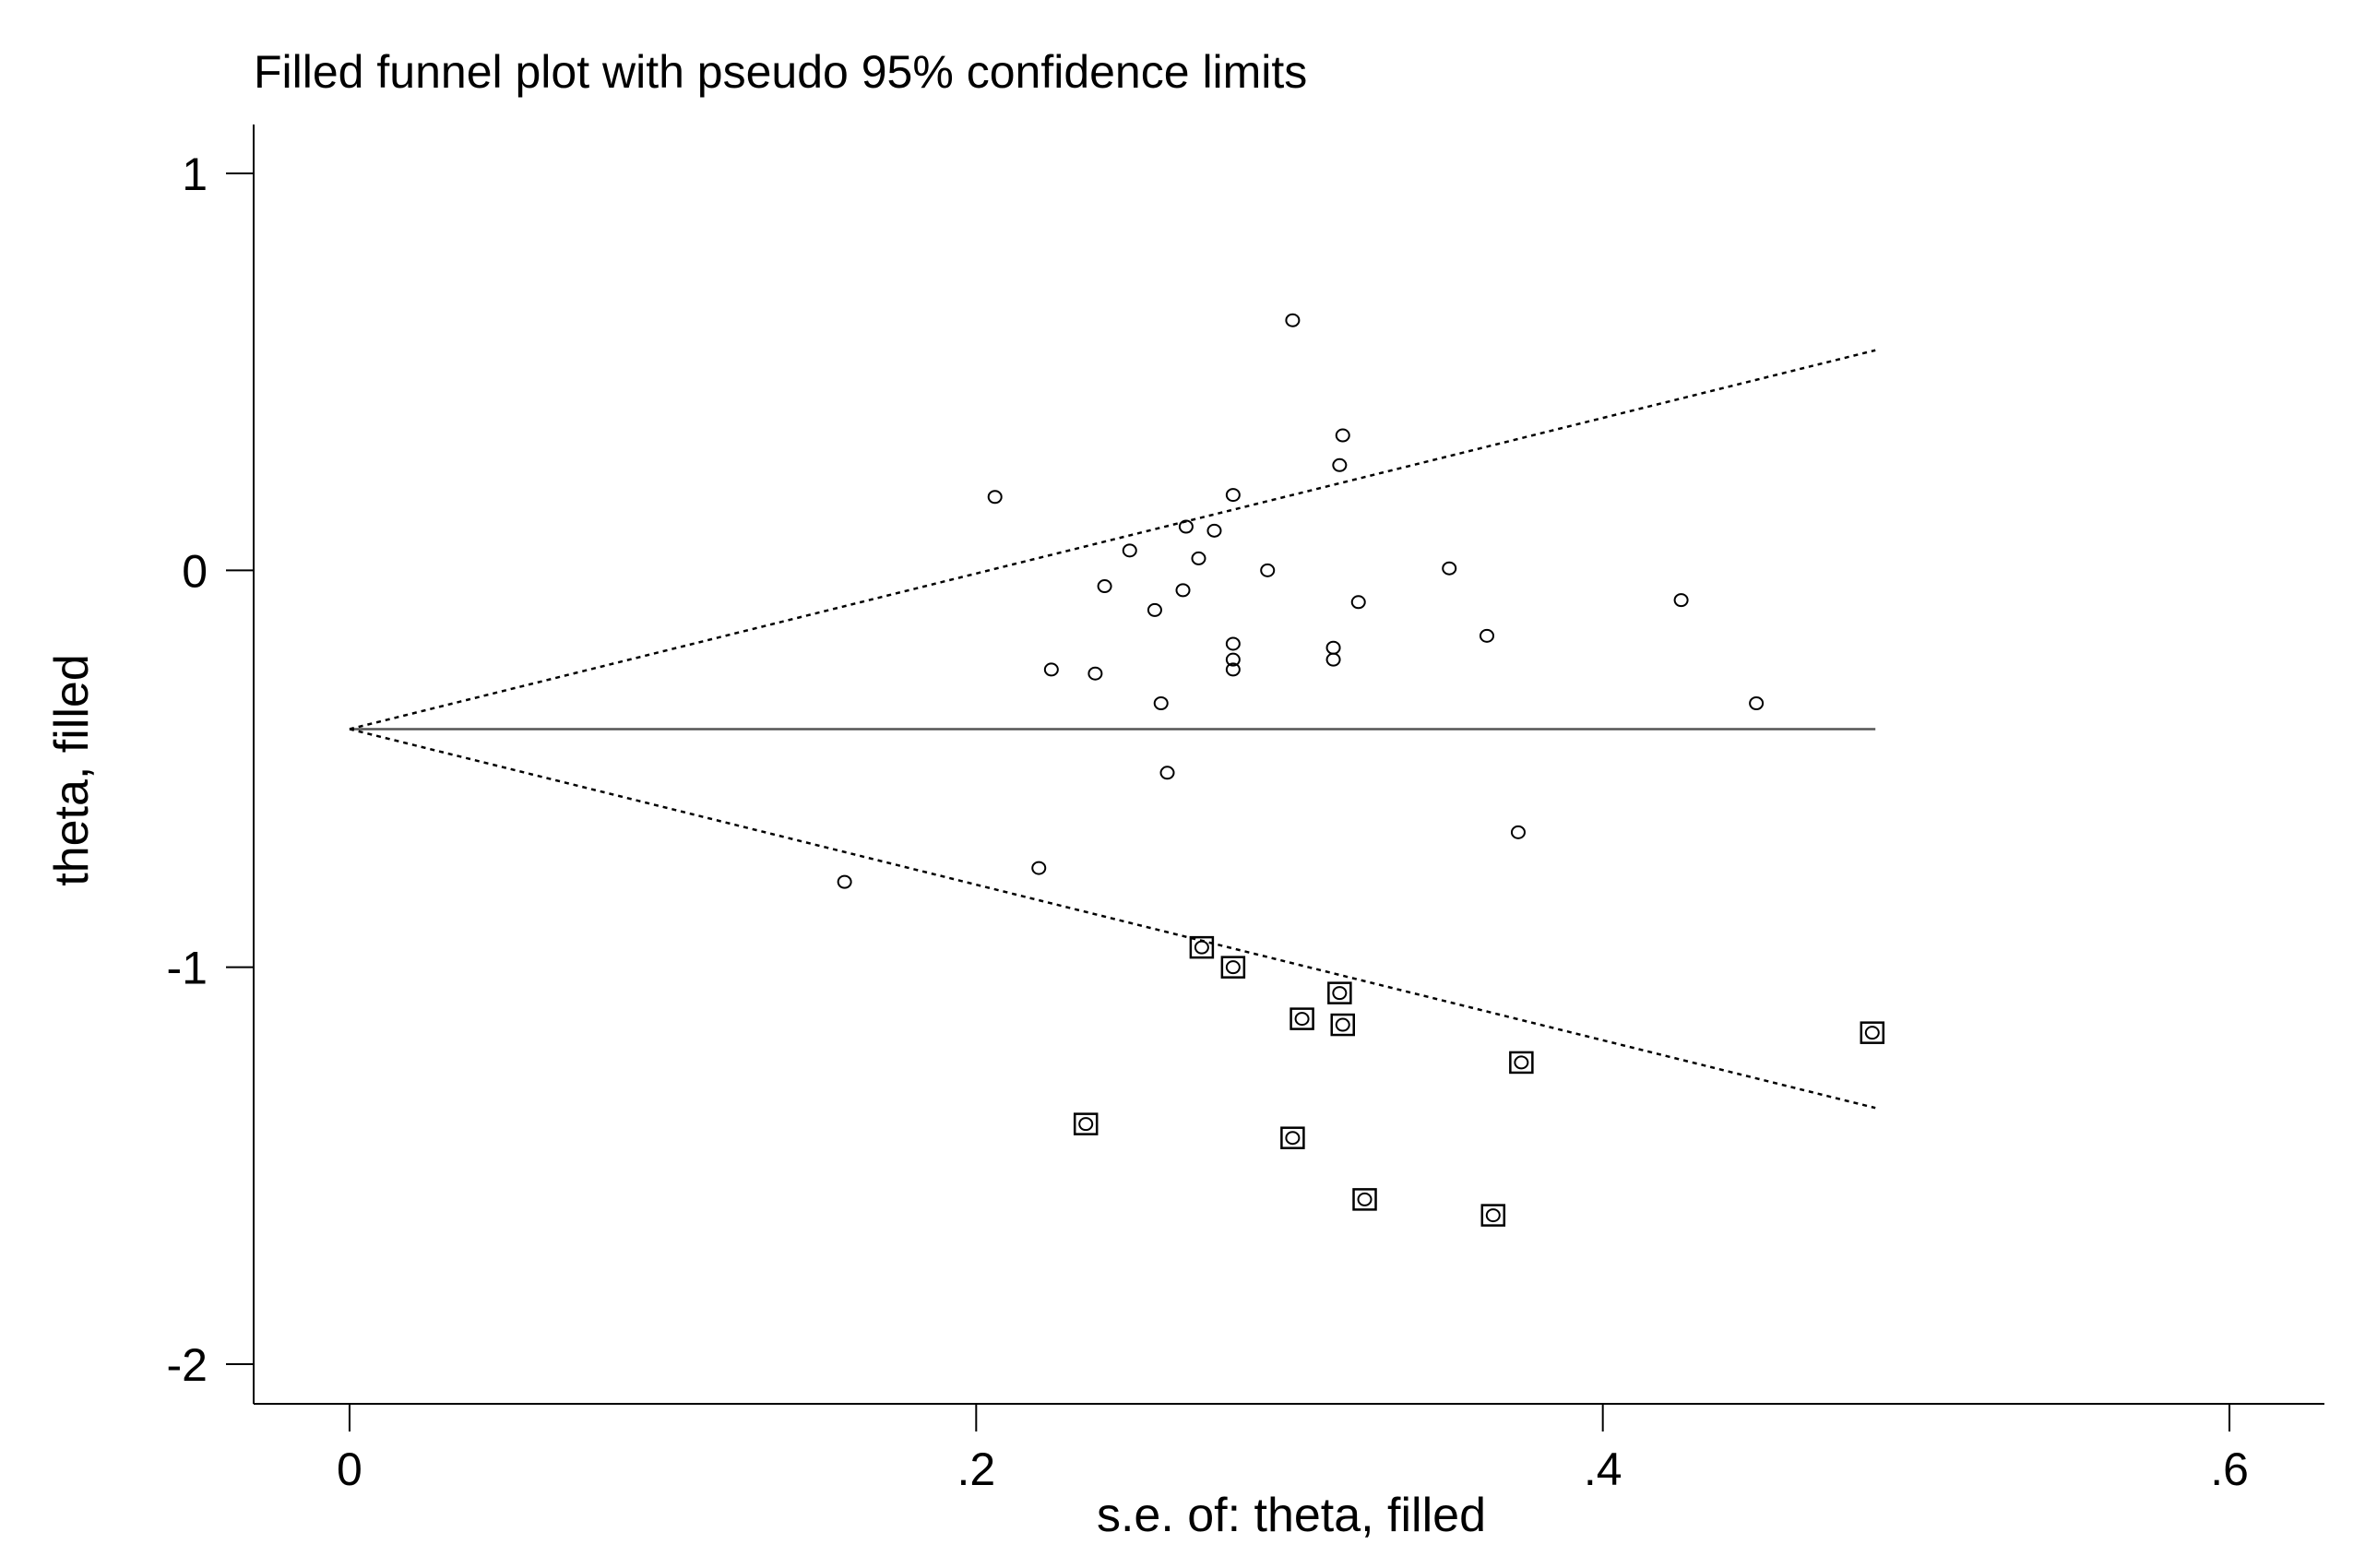 Image resolution: width=2365 pixels, height=1568 pixels. What do you see at coordinates (349, 1469) in the screenshot?
I see `x-tick-label: 0` at bounding box center [349, 1469].